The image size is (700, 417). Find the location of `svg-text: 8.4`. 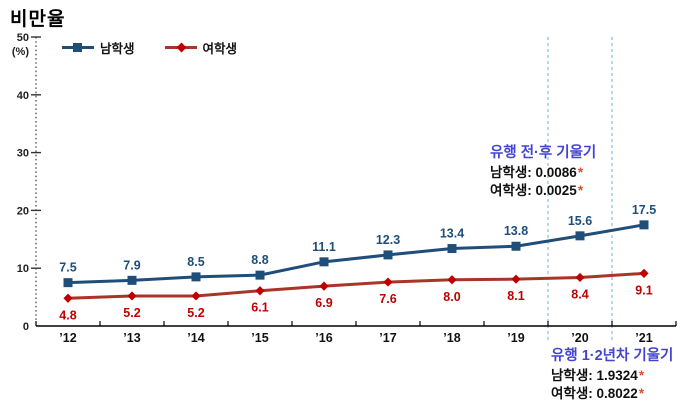

svg-text: 8.4 is located at coordinates (579, 294).